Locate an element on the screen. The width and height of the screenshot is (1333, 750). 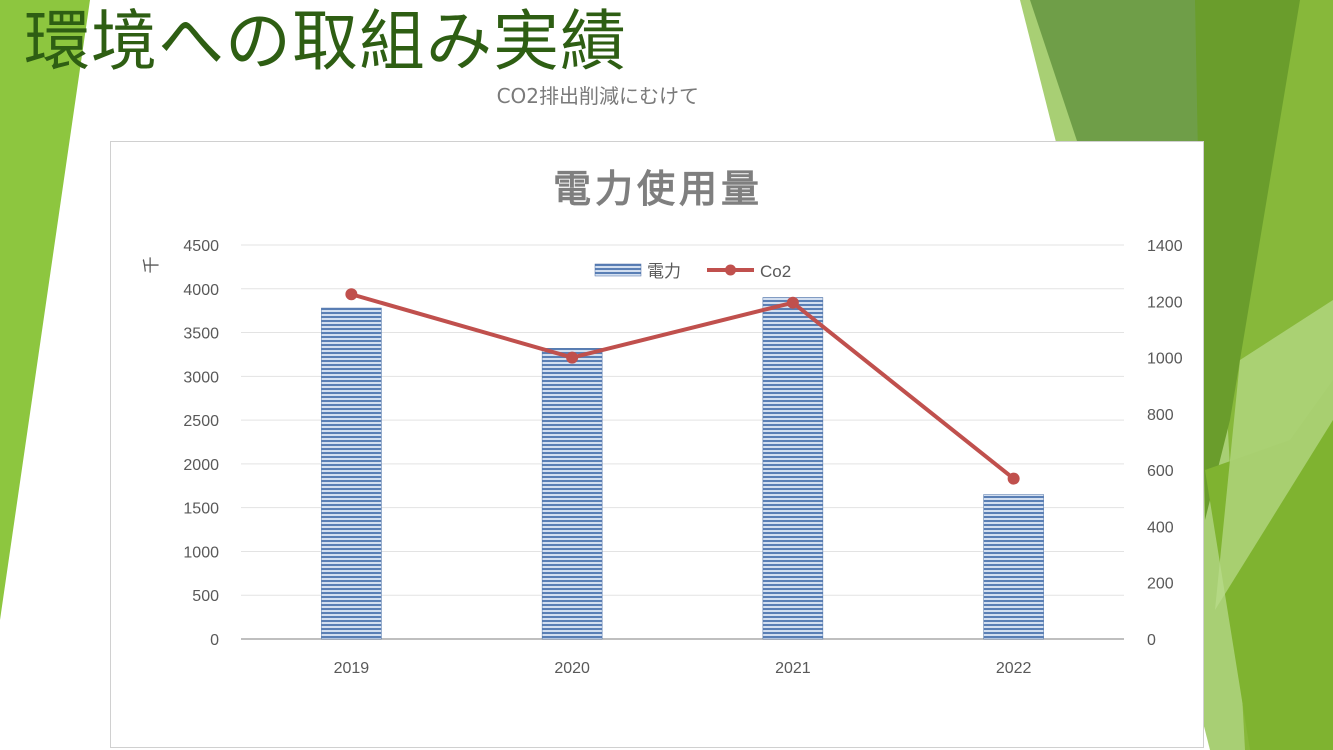
y-left-tick-label: 3000 is located at coordinates (201, 377).